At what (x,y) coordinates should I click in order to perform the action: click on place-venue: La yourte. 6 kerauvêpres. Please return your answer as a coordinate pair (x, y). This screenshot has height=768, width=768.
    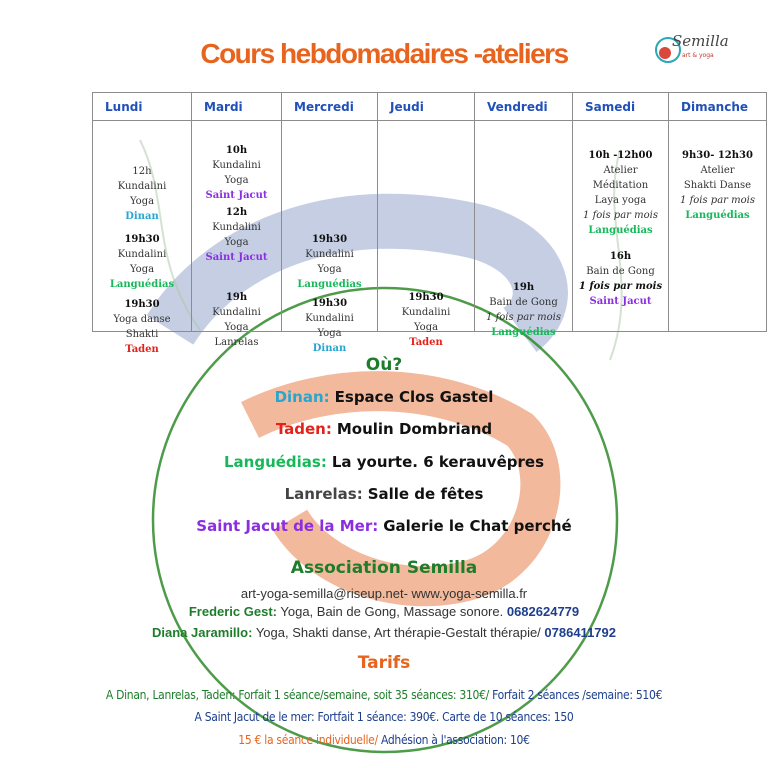
    Looking at the image, I should click on (437, 461).